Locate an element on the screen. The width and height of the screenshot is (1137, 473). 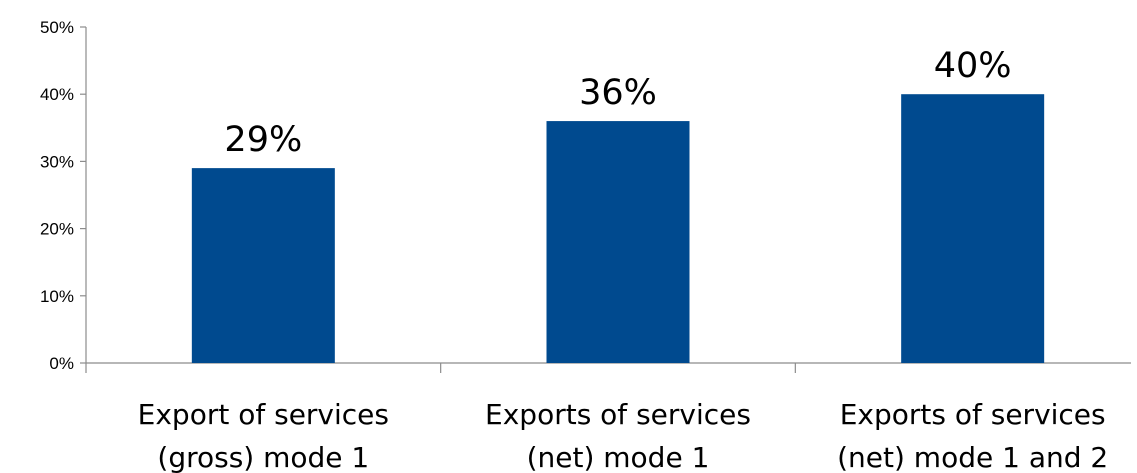
y-tick-label: 30% is located at coordinates (57, 161).